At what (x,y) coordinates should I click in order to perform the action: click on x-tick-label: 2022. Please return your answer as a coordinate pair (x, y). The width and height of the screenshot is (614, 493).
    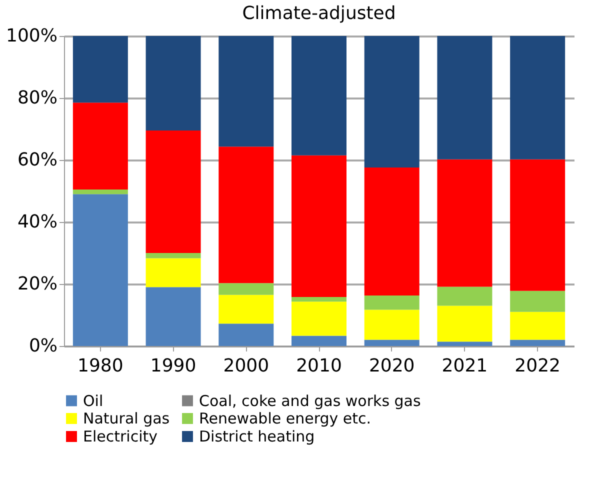
    Looking at the image, I should click on (537, 366).